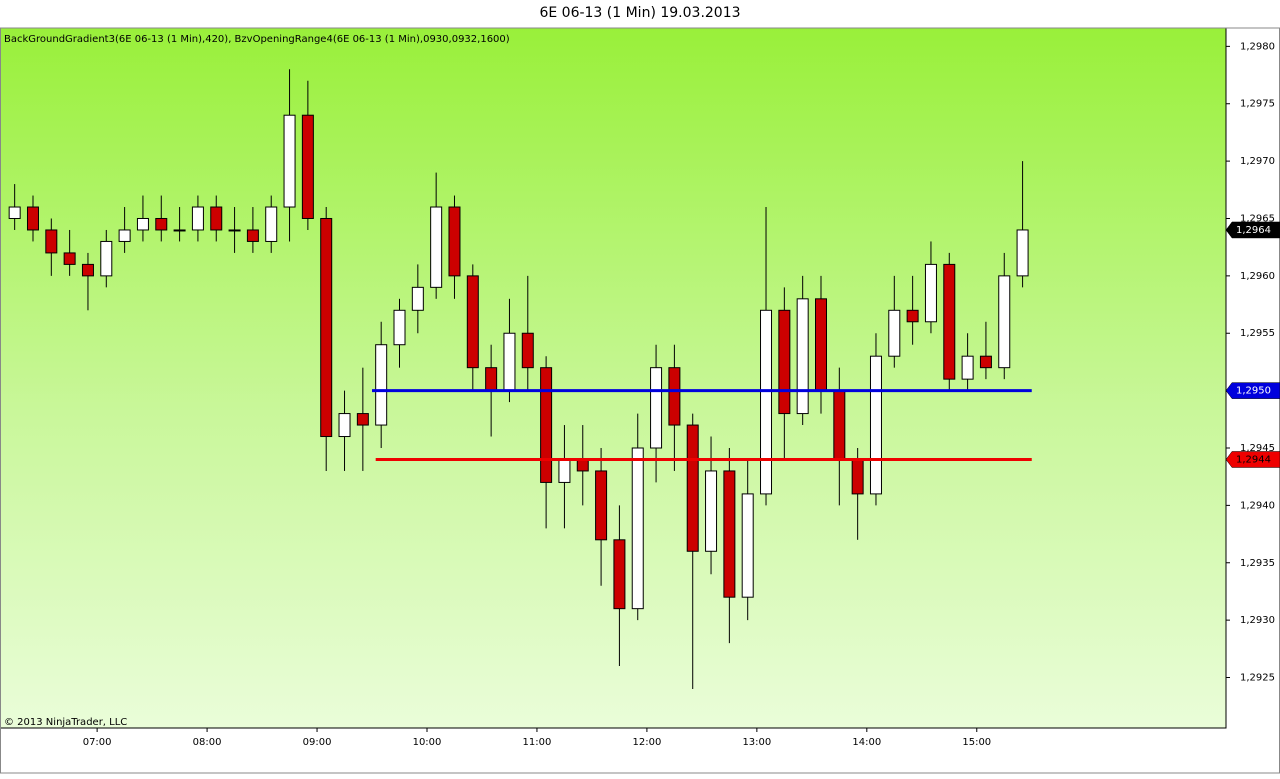  What do you see at coordinates (537, 742) in the screenshot?
I see `x-tick-label: 11:00` at bounding box center [537, 742].